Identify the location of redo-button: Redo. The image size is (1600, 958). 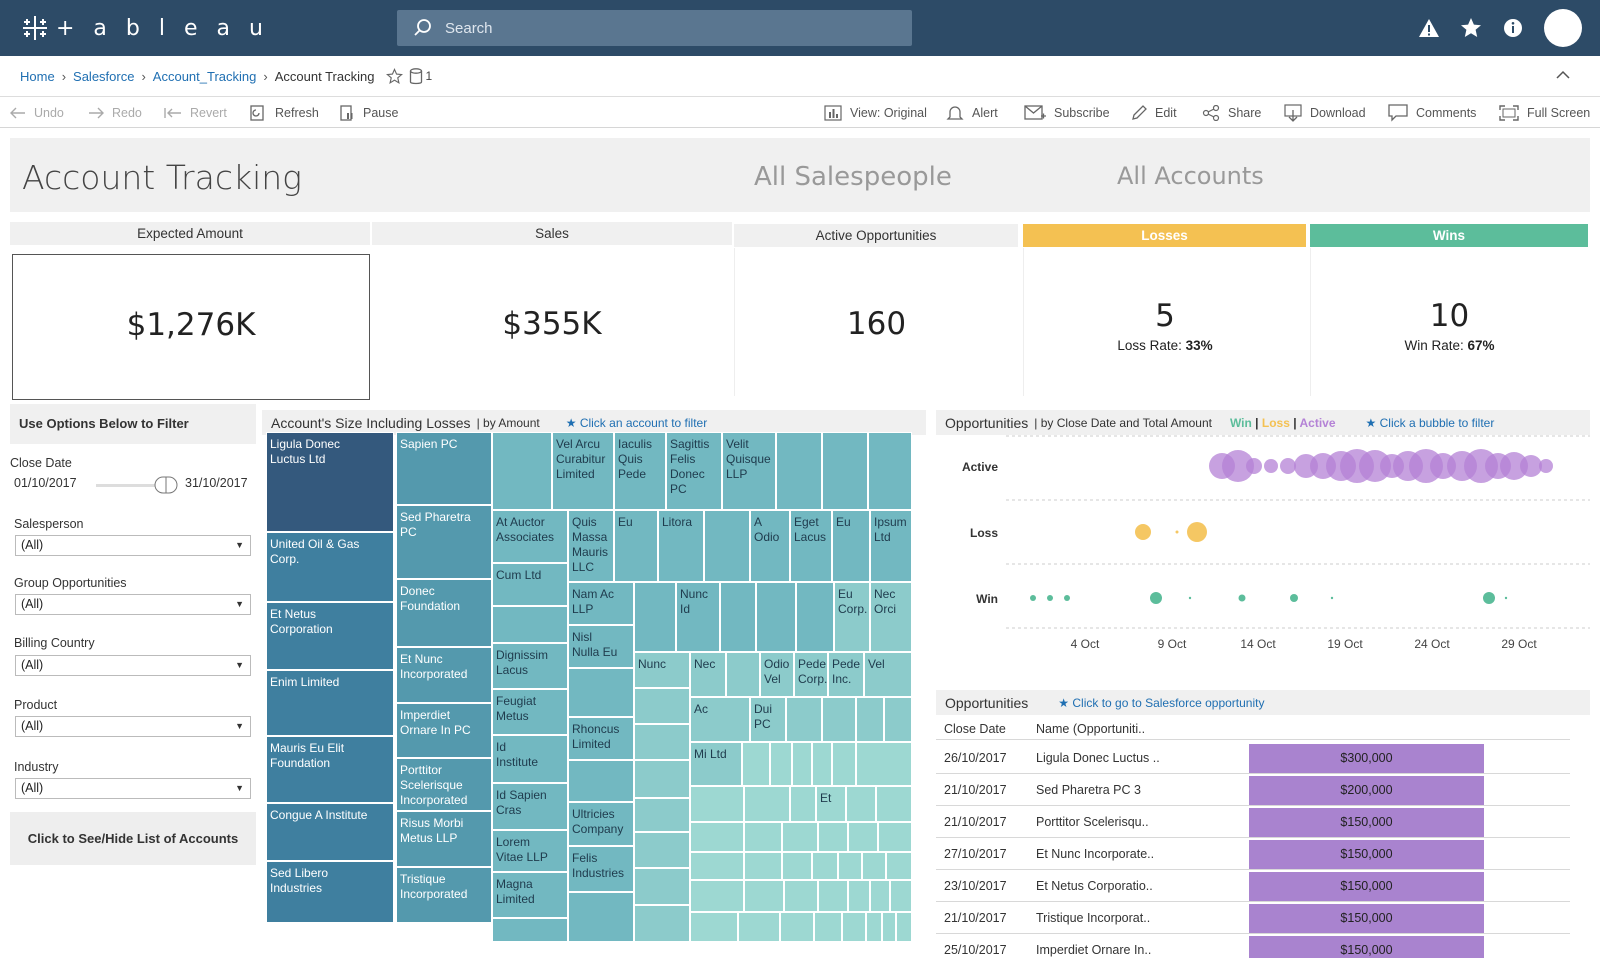
(115, 112).